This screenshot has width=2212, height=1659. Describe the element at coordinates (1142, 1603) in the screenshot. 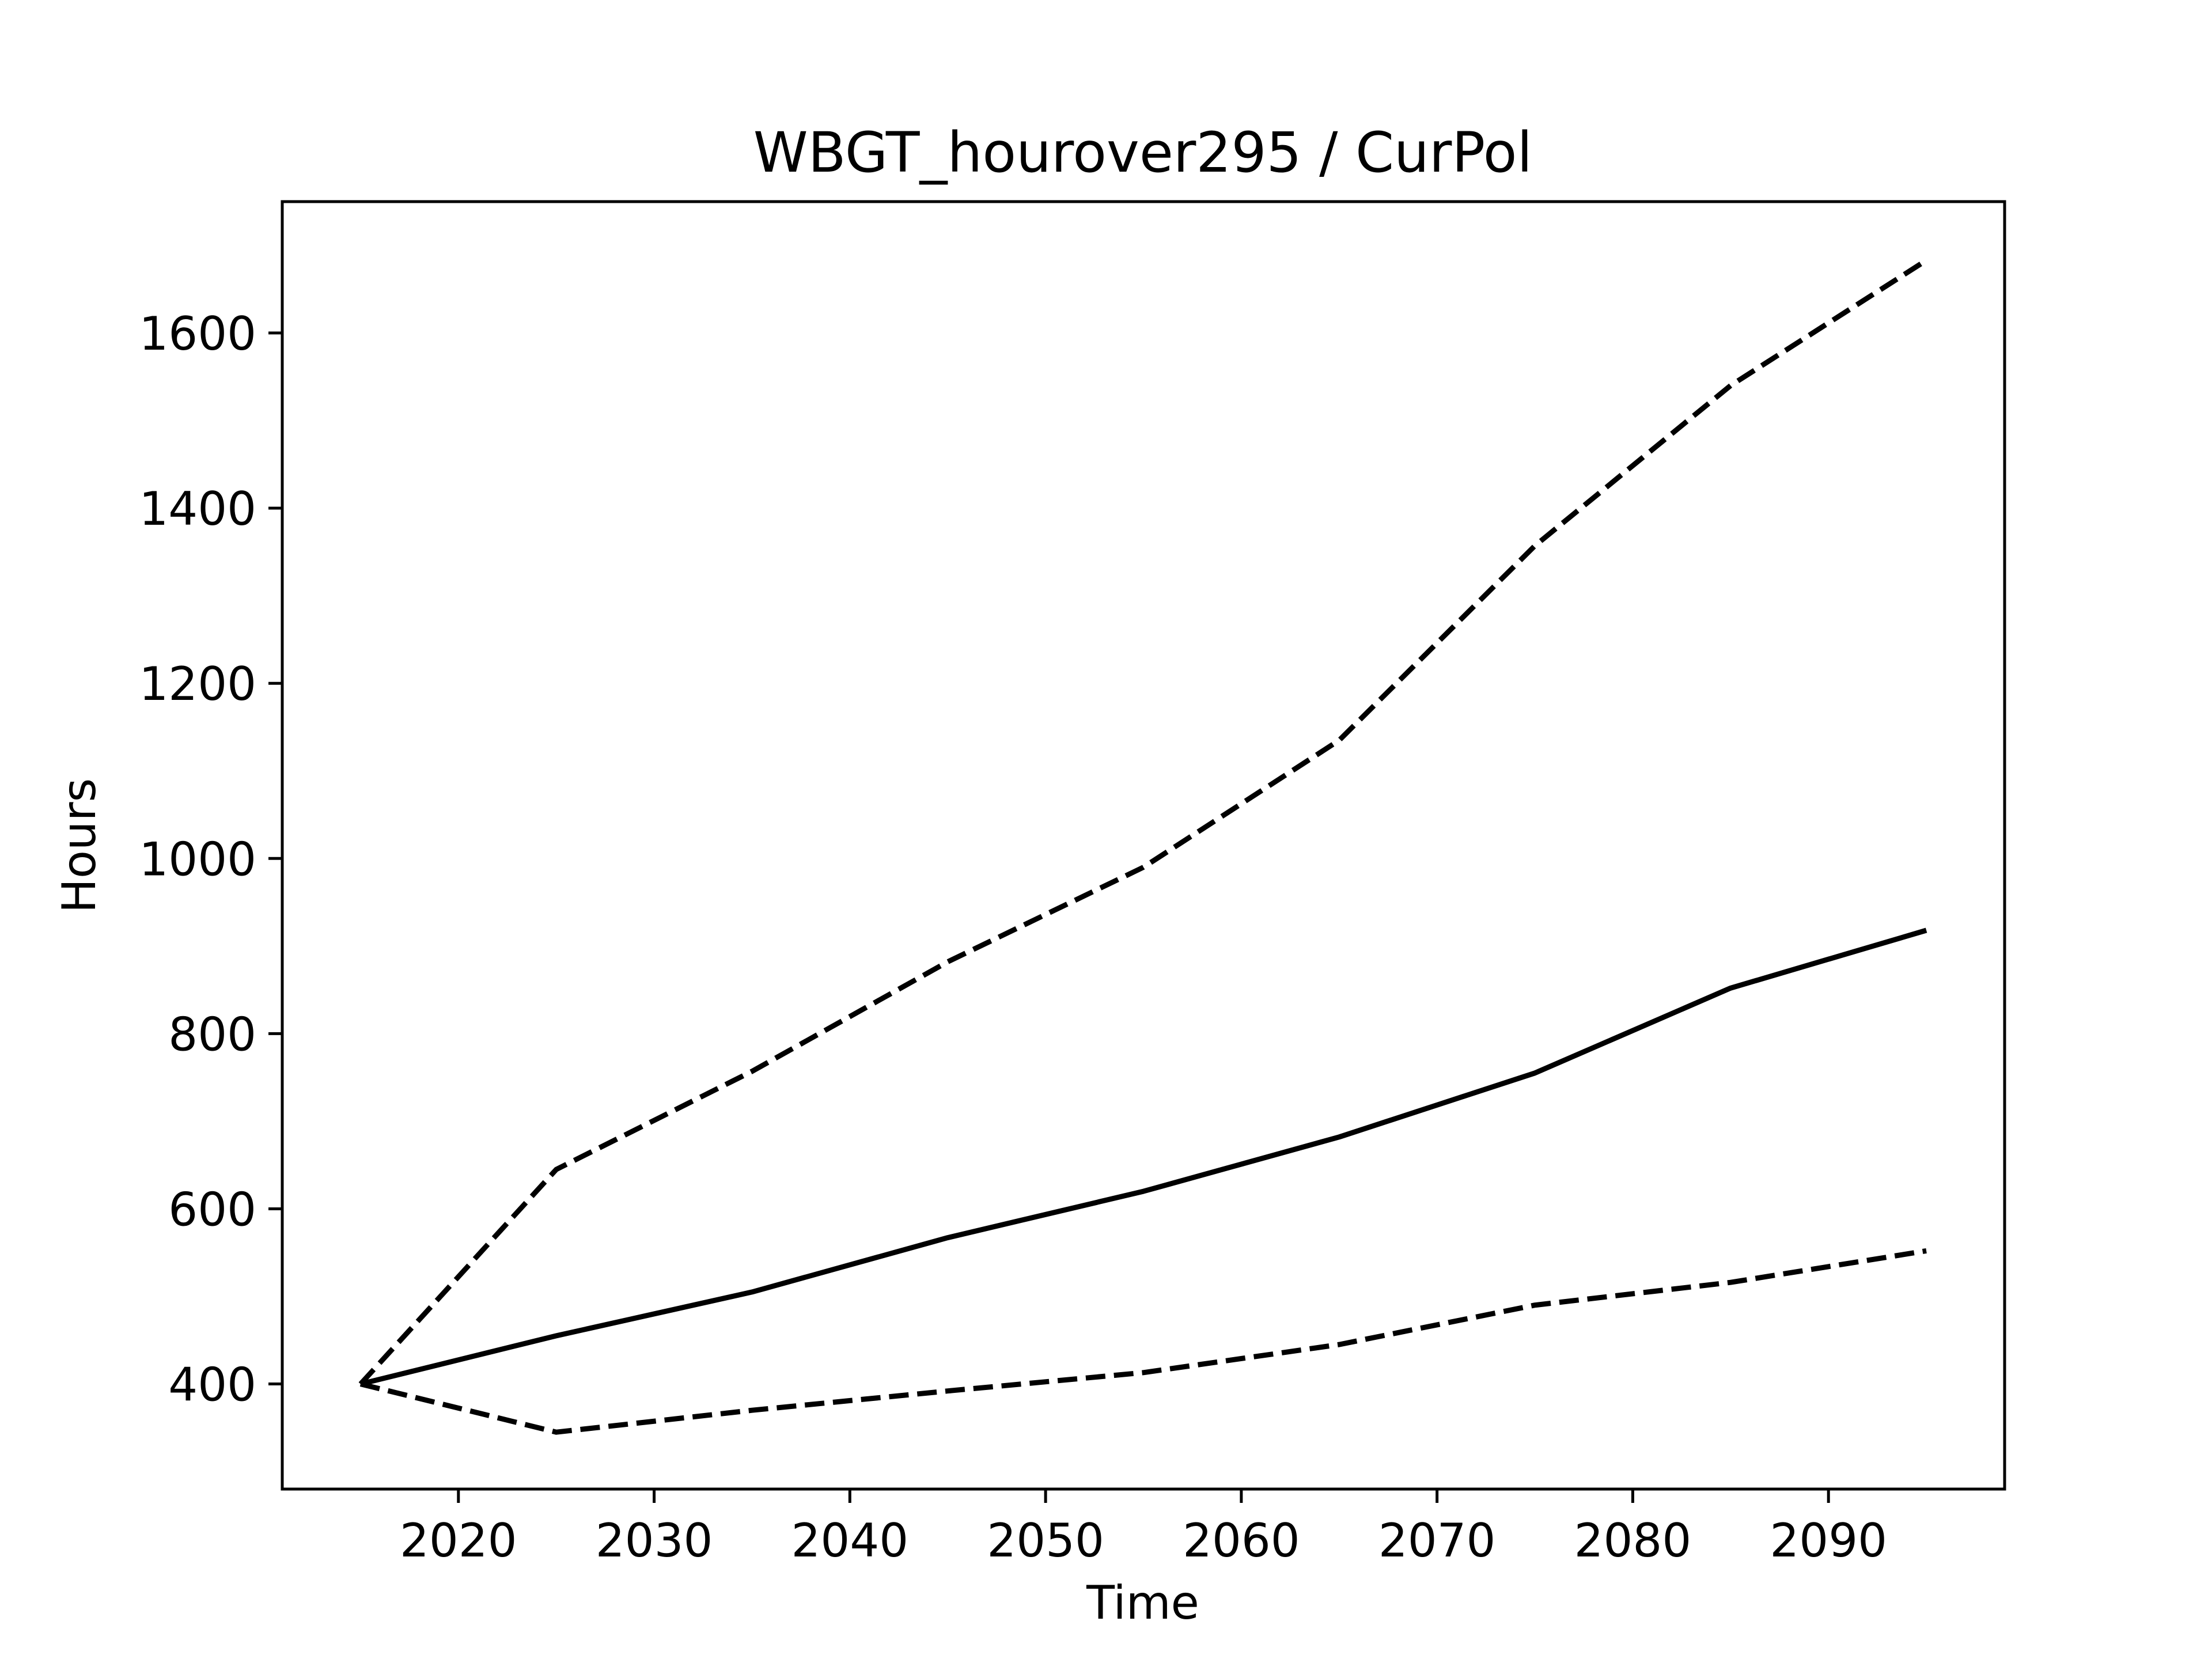

I see `x-axis-label: Time` at that location.